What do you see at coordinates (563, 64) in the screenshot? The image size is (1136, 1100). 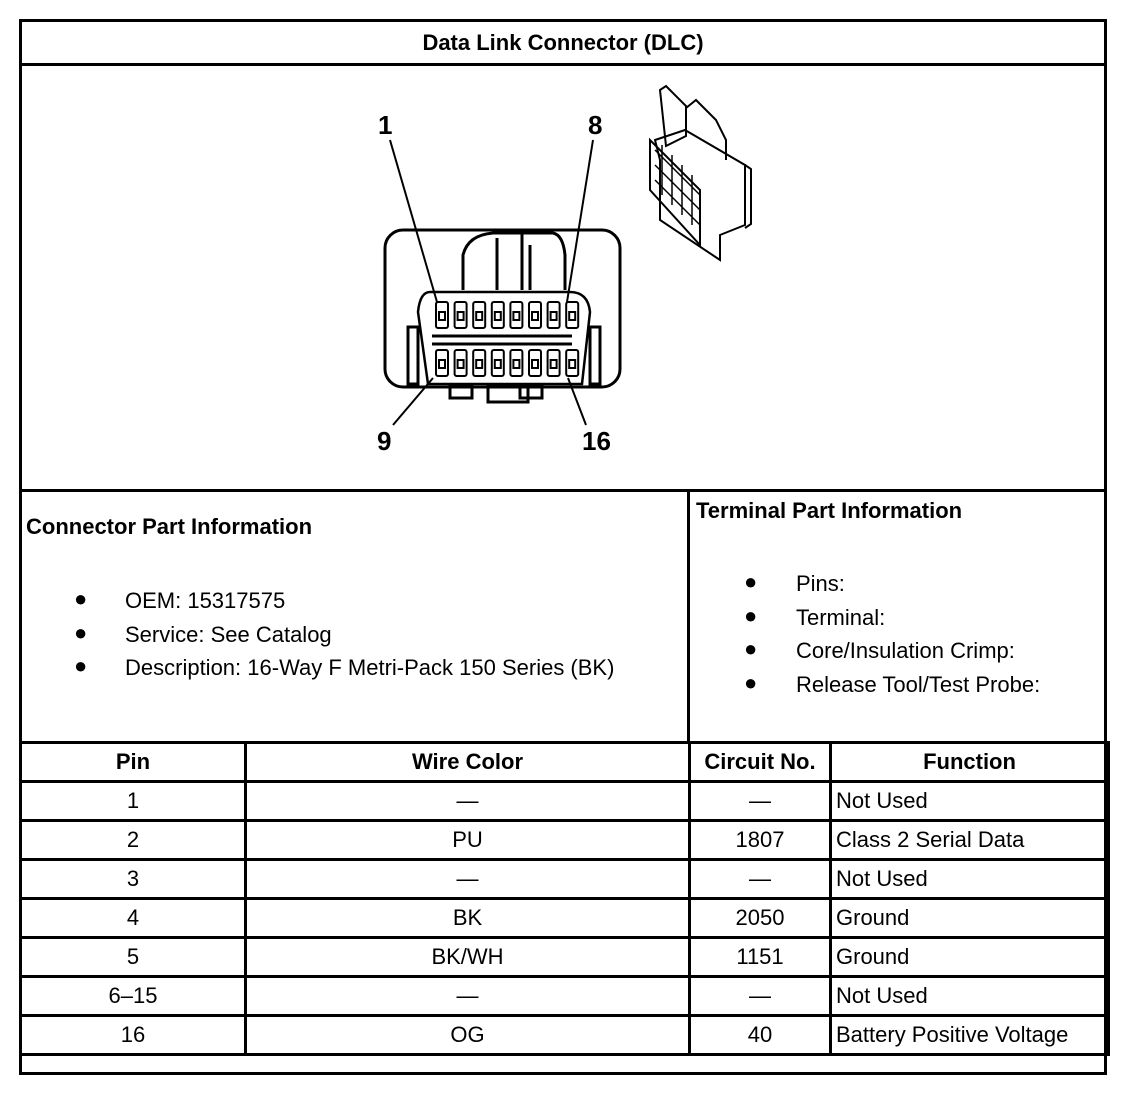 I see `title-divider` at bounding box center [563, 64].